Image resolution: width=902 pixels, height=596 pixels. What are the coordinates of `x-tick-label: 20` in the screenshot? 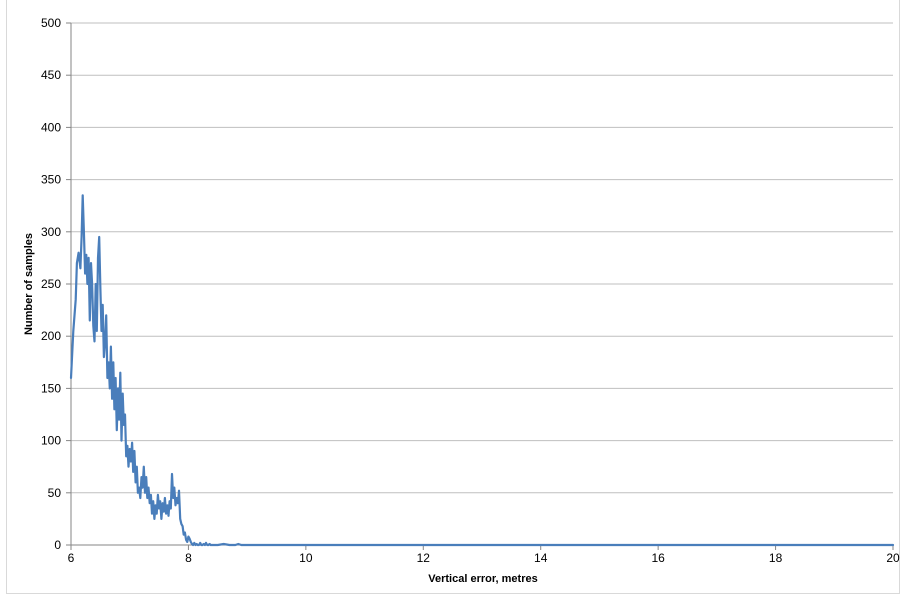 It's located at (893, 558).